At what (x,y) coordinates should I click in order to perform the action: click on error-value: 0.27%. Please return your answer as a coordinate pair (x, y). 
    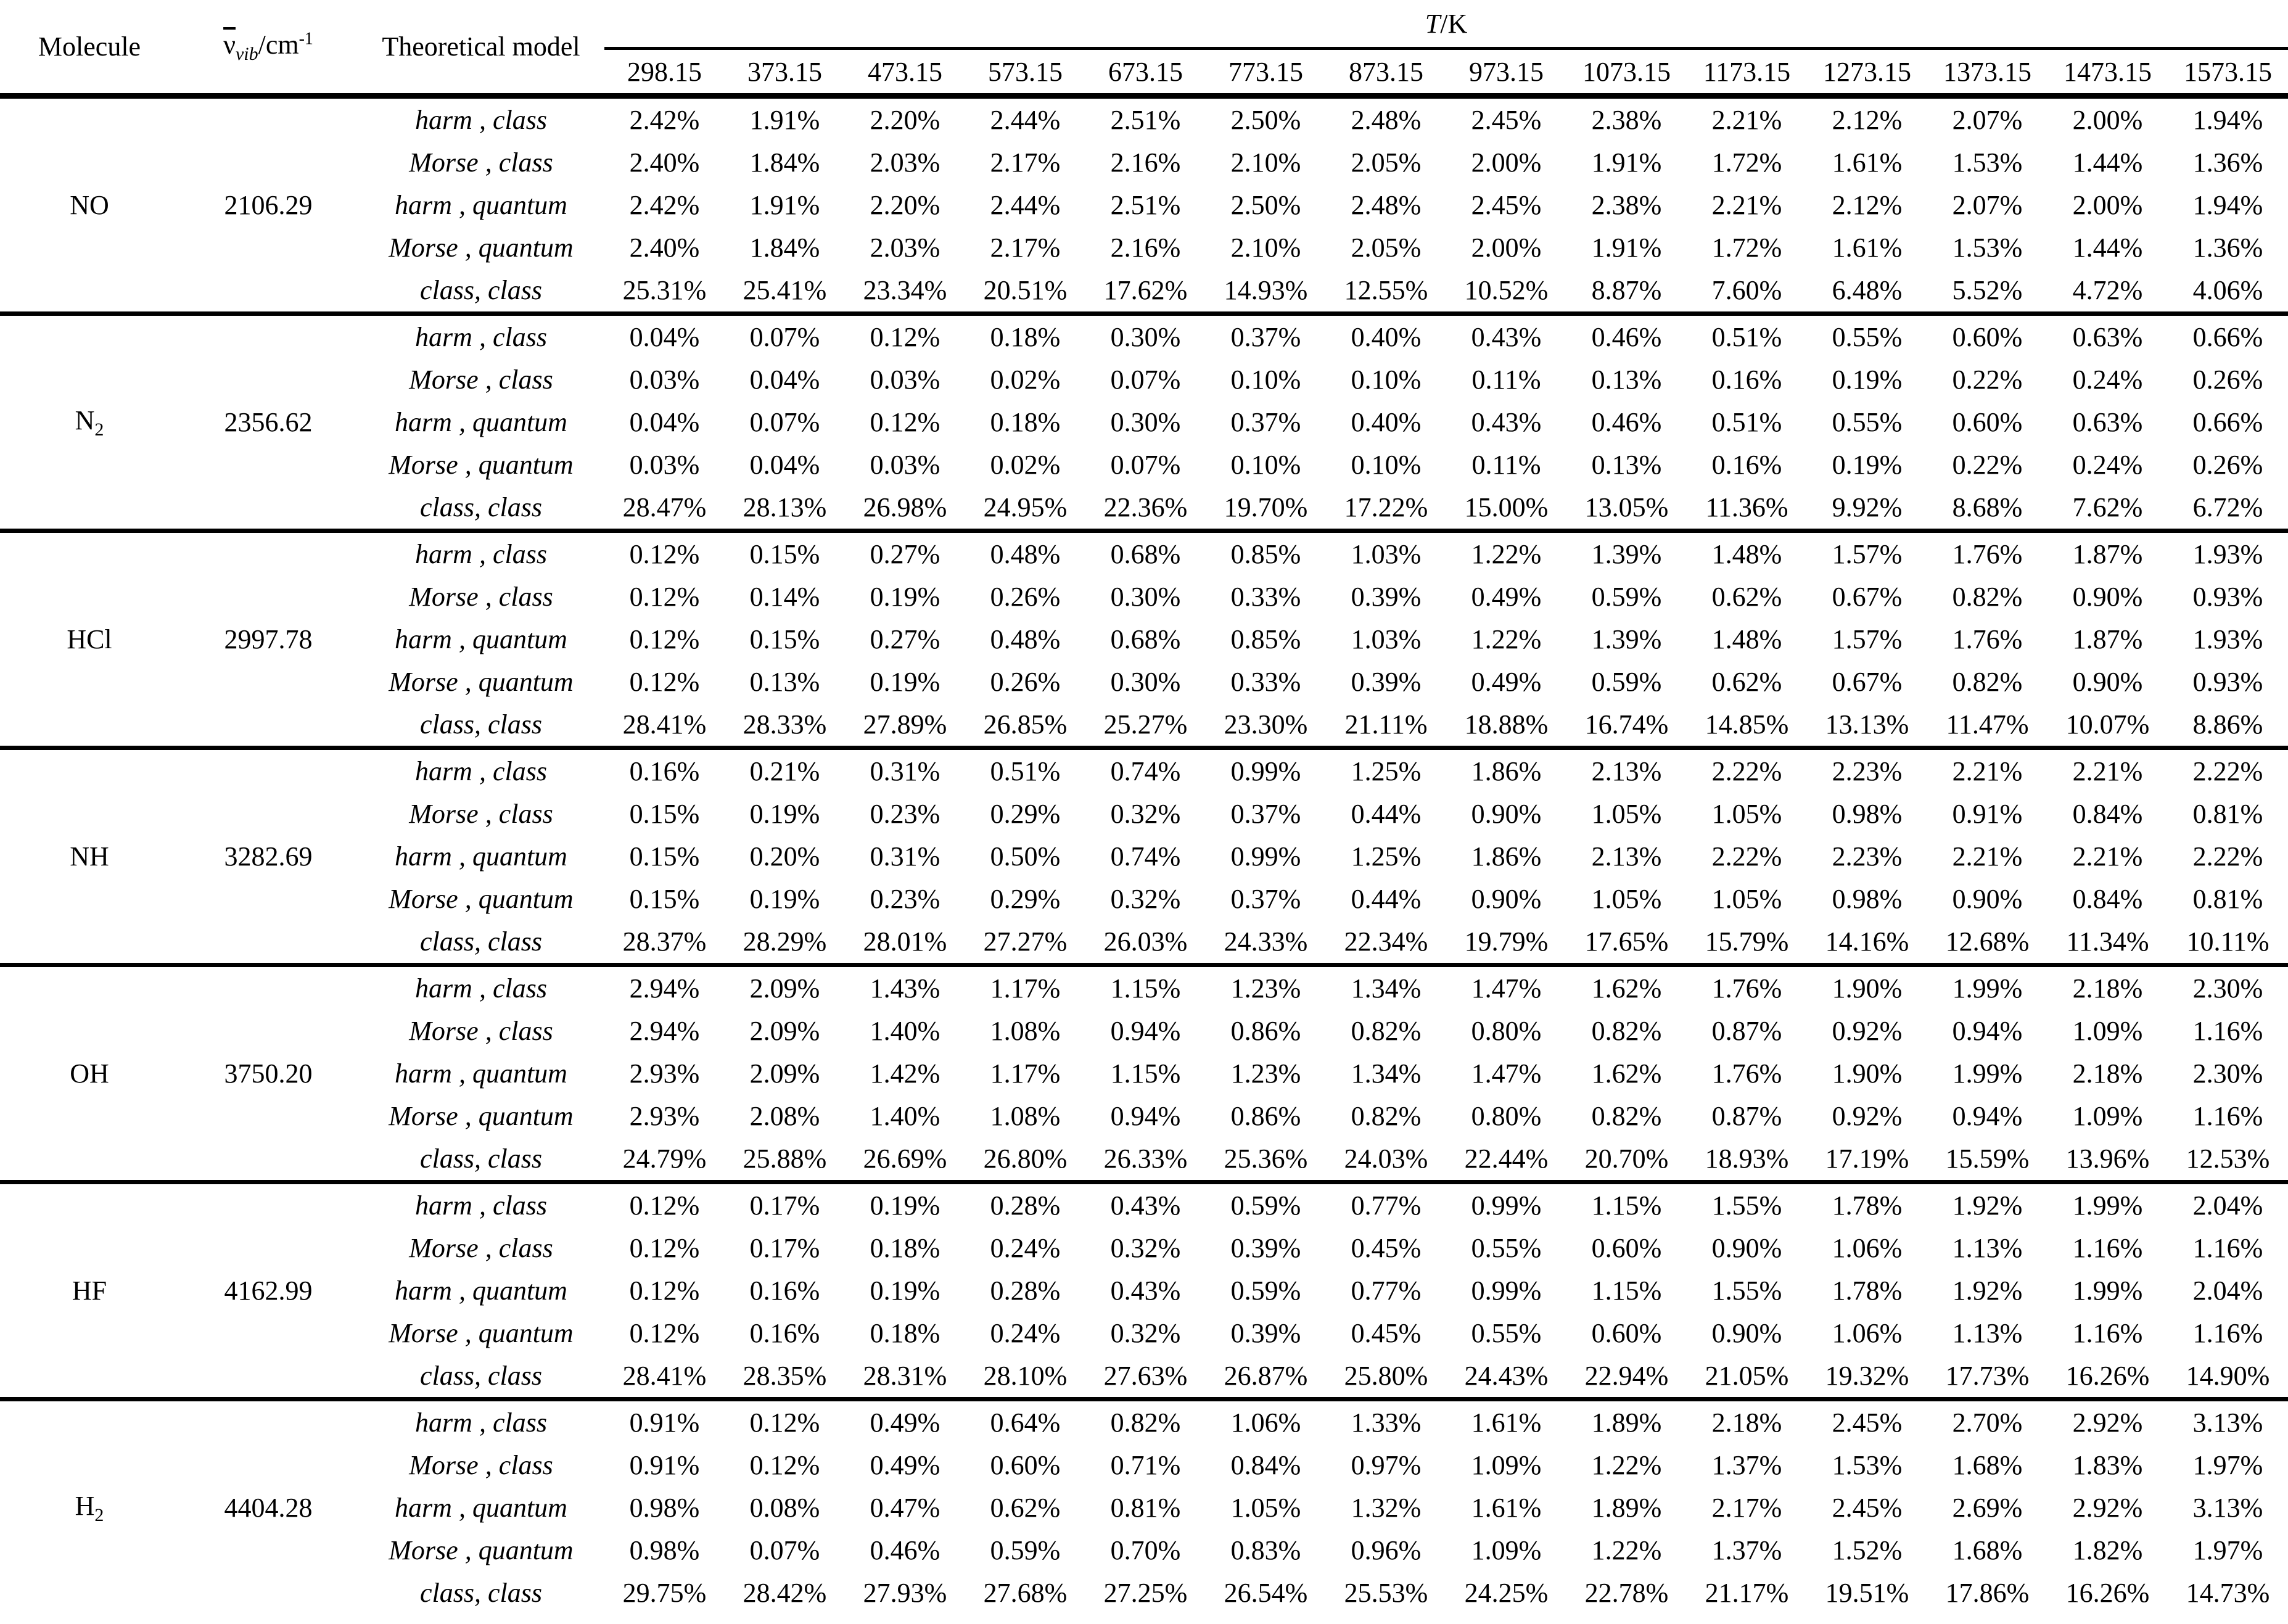
    Looking at the image, I should click on (905, 639).